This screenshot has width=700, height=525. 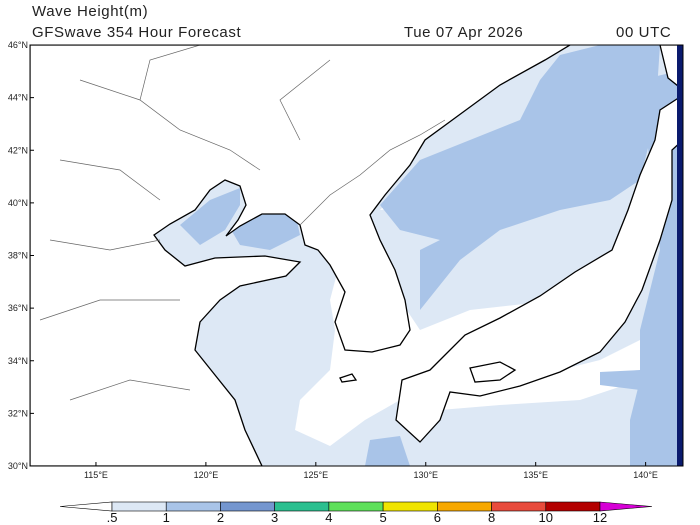 I want to click on y-tick-label: 46°N, so click(x=18, y=45).